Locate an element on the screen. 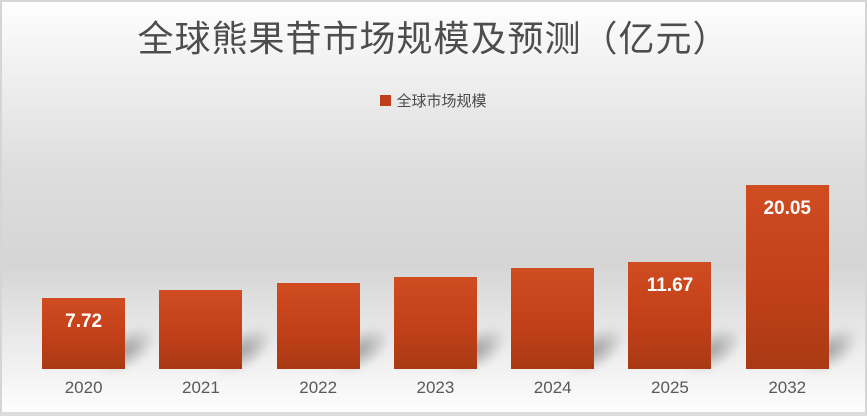  x-axis-label: 2032 is located at coordinates (787, 387).